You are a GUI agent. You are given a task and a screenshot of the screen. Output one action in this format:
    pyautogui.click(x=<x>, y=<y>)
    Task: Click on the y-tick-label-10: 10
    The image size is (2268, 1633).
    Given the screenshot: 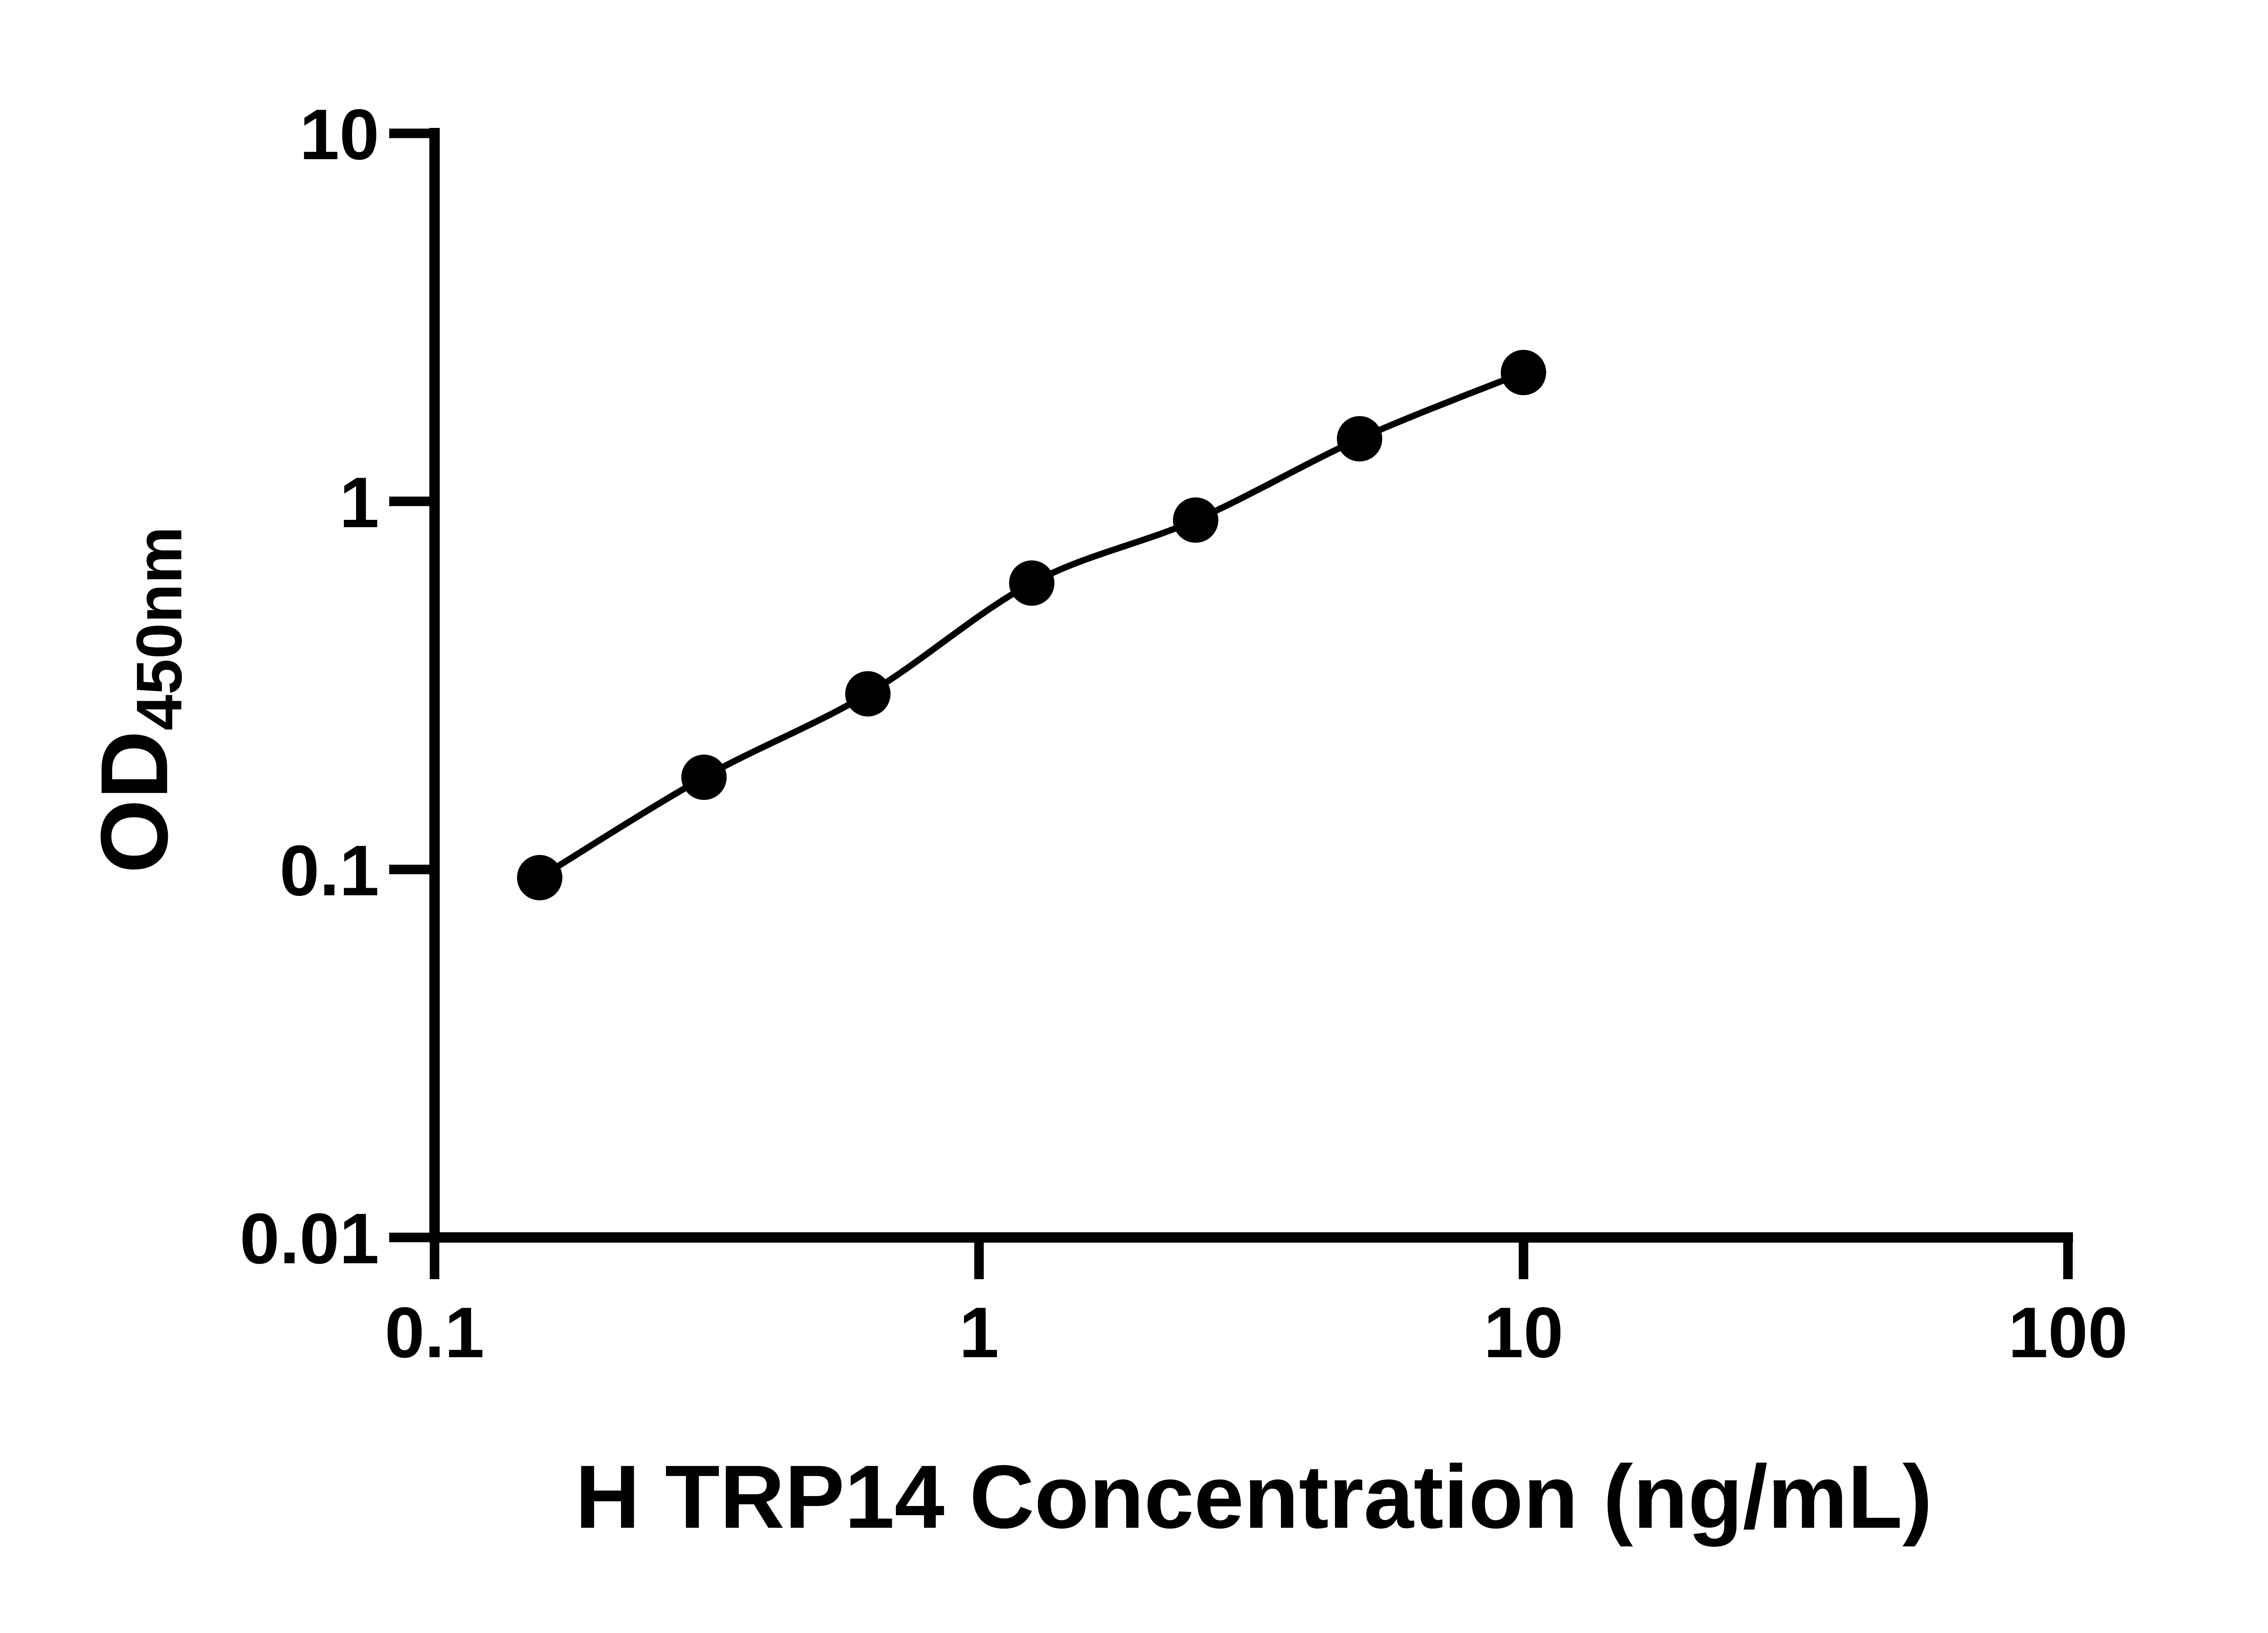 What is the action you would take?
    pyautogui.click(x=339, y=135)
    